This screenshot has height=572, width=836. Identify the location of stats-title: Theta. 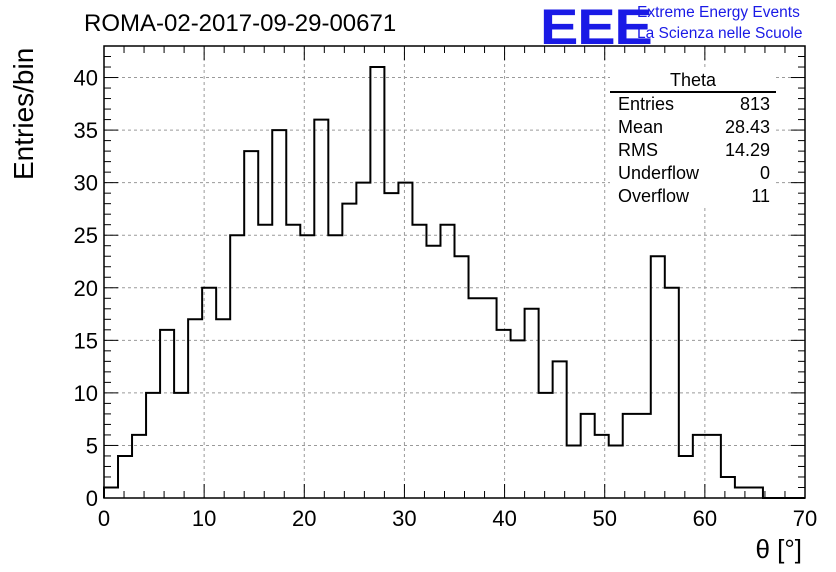
(693, 81).